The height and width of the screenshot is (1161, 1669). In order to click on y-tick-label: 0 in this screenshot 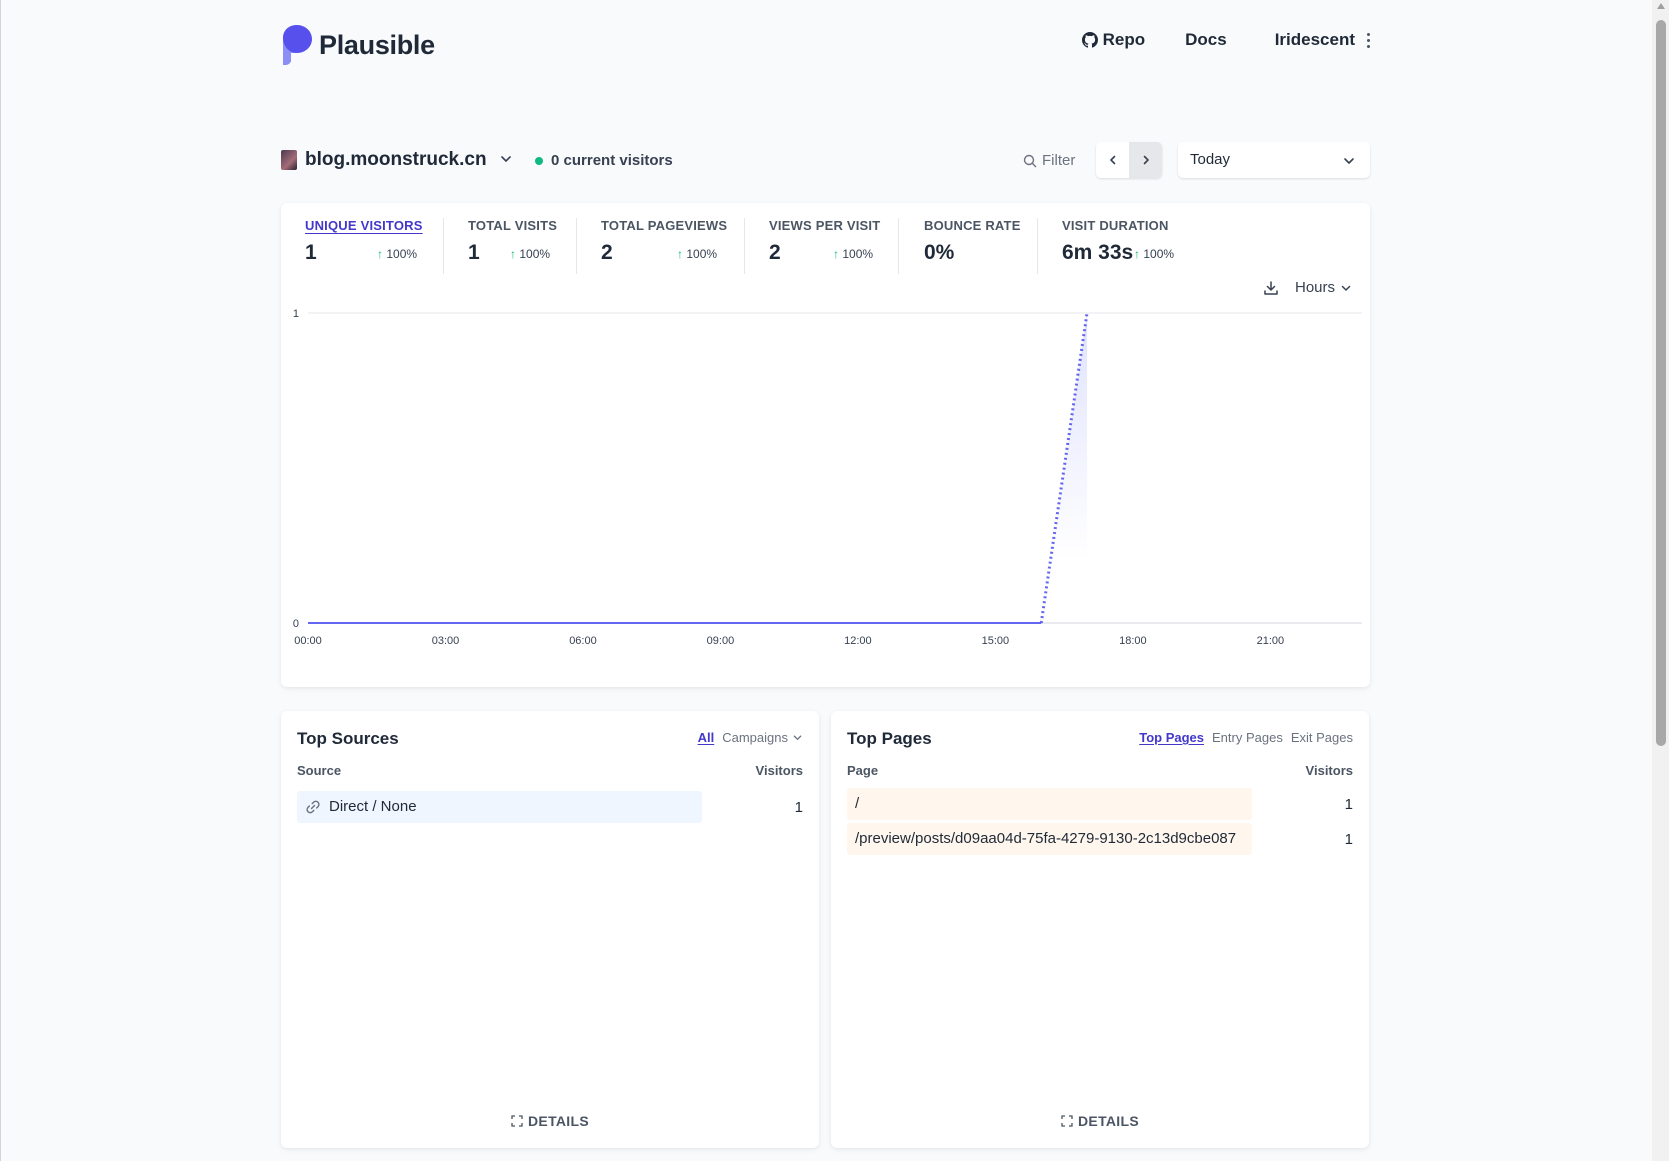, I will do `click(296, 624)`.